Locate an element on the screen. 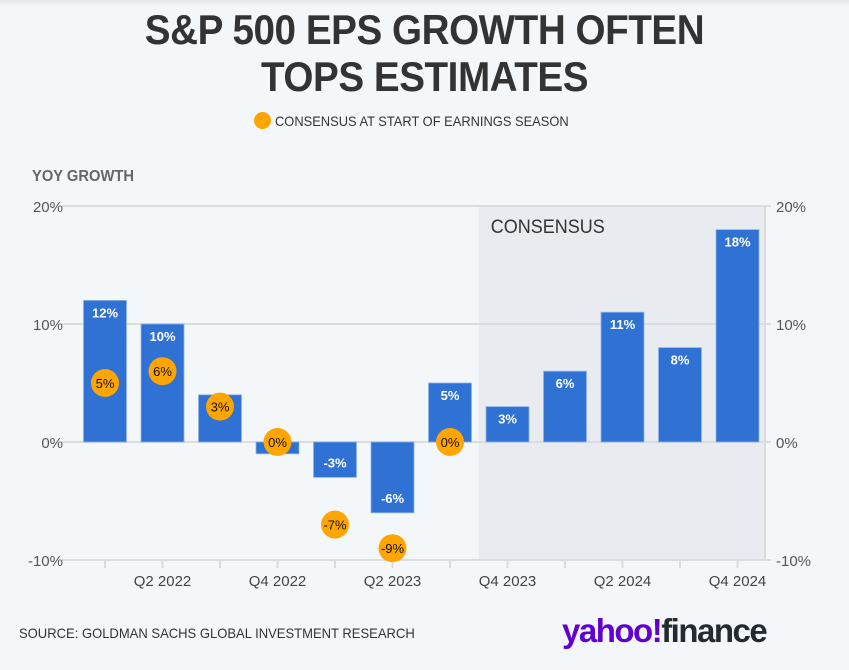 The height and width of the screenshot is (670, 849). legend: CONSENSUS AT START OF EARNINGS SEASON is located at coordinates (424, 120).